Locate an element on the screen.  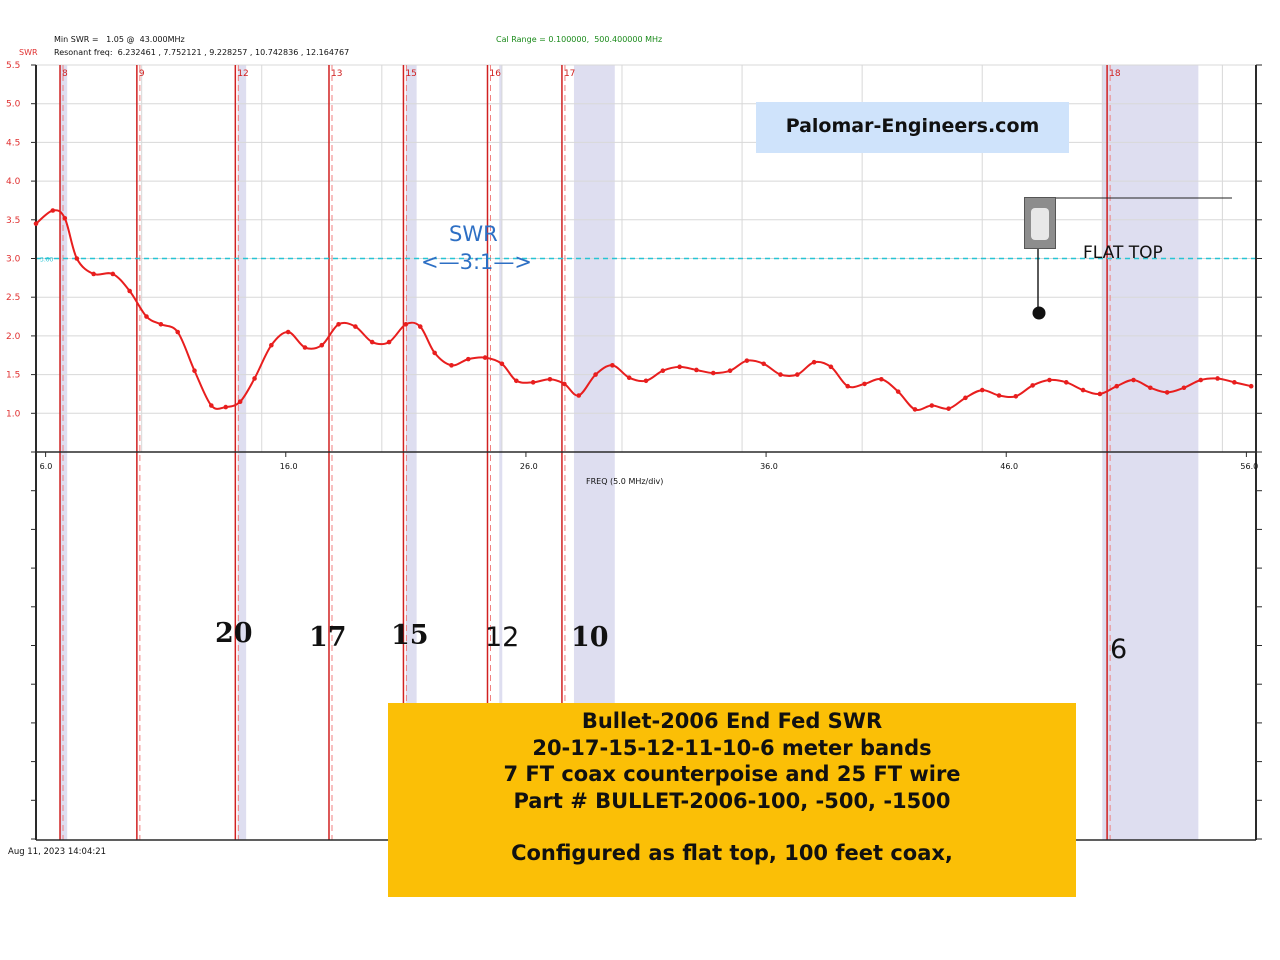
y-tick-label: 1.0 is located at coordinates (13, 414).